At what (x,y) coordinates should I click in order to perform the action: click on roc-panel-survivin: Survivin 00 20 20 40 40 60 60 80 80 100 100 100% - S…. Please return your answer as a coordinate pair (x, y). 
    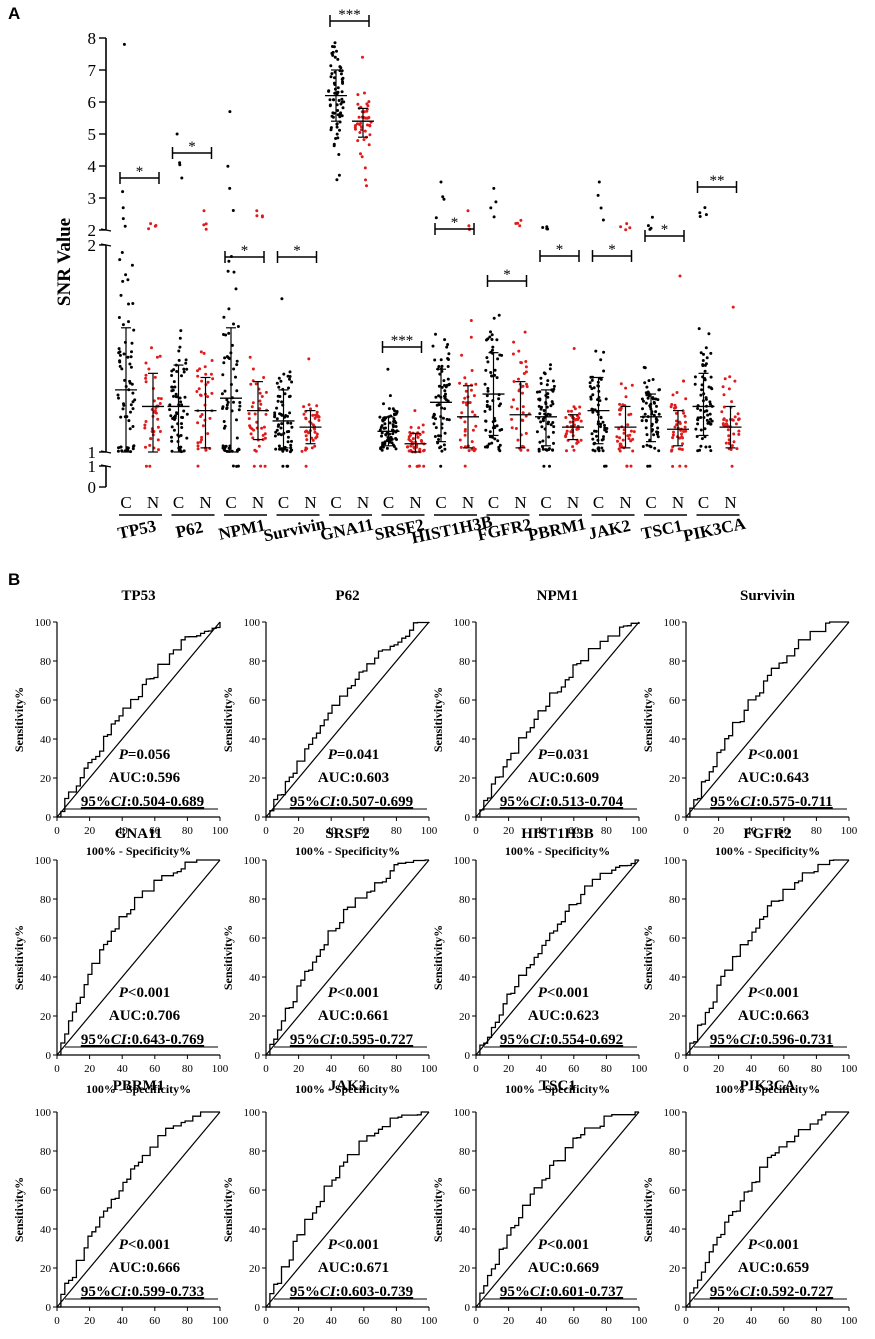
    Looking at the image, I should click on (749, 723).